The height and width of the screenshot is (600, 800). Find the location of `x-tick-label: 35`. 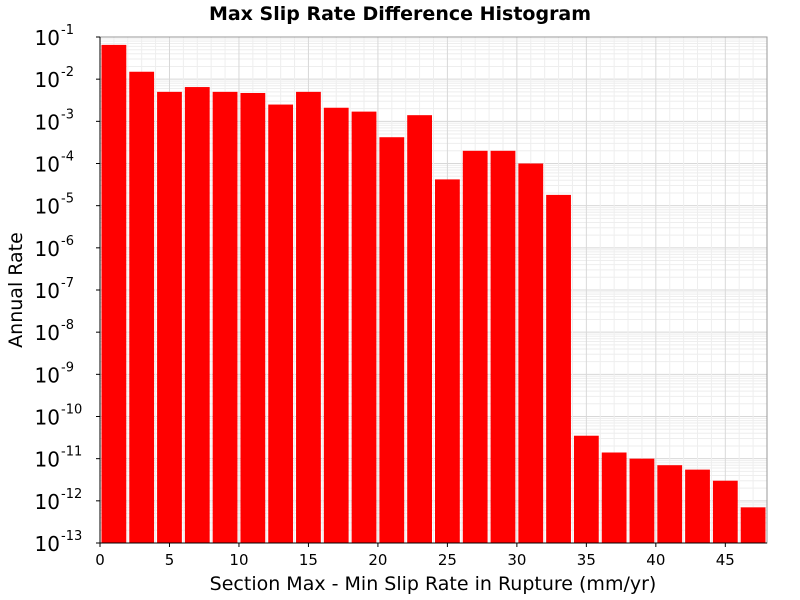

x-tick-label: 35 is located at coordinates (586, 560).